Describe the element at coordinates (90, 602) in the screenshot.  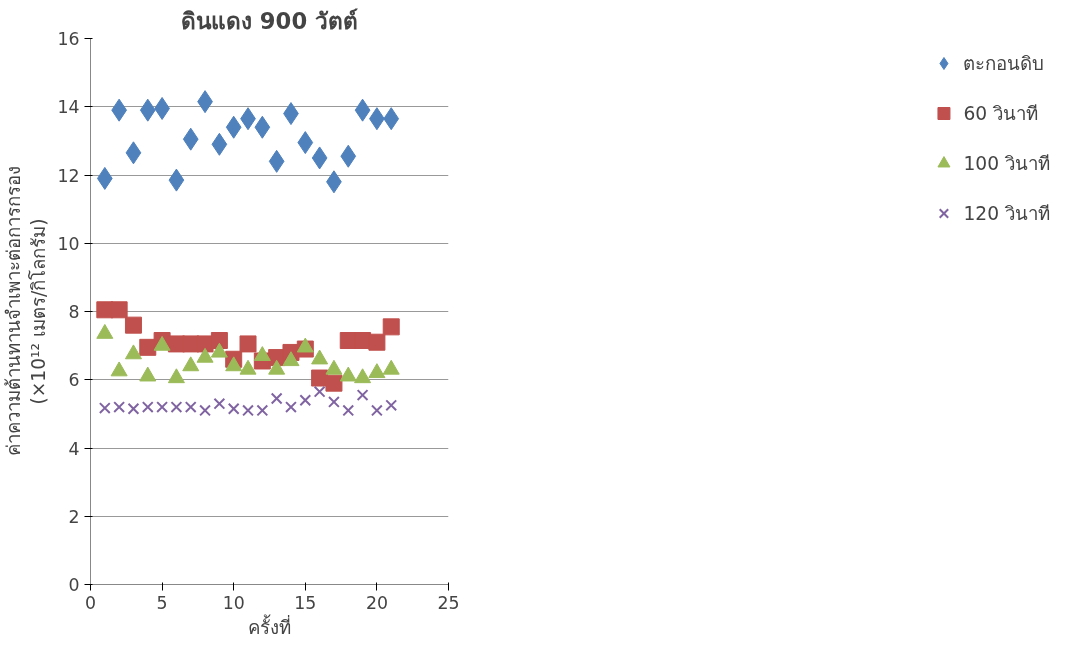
I see `x-tick-label: 0` at that location.